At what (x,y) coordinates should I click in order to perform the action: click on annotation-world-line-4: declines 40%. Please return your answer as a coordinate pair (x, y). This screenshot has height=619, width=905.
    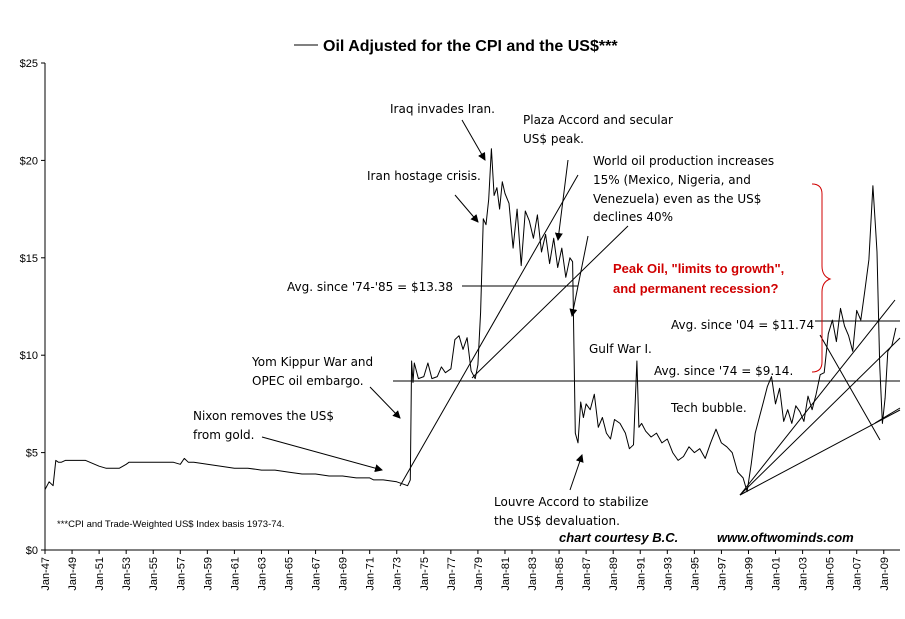
    Looking at the image, I should click on (633, 217).